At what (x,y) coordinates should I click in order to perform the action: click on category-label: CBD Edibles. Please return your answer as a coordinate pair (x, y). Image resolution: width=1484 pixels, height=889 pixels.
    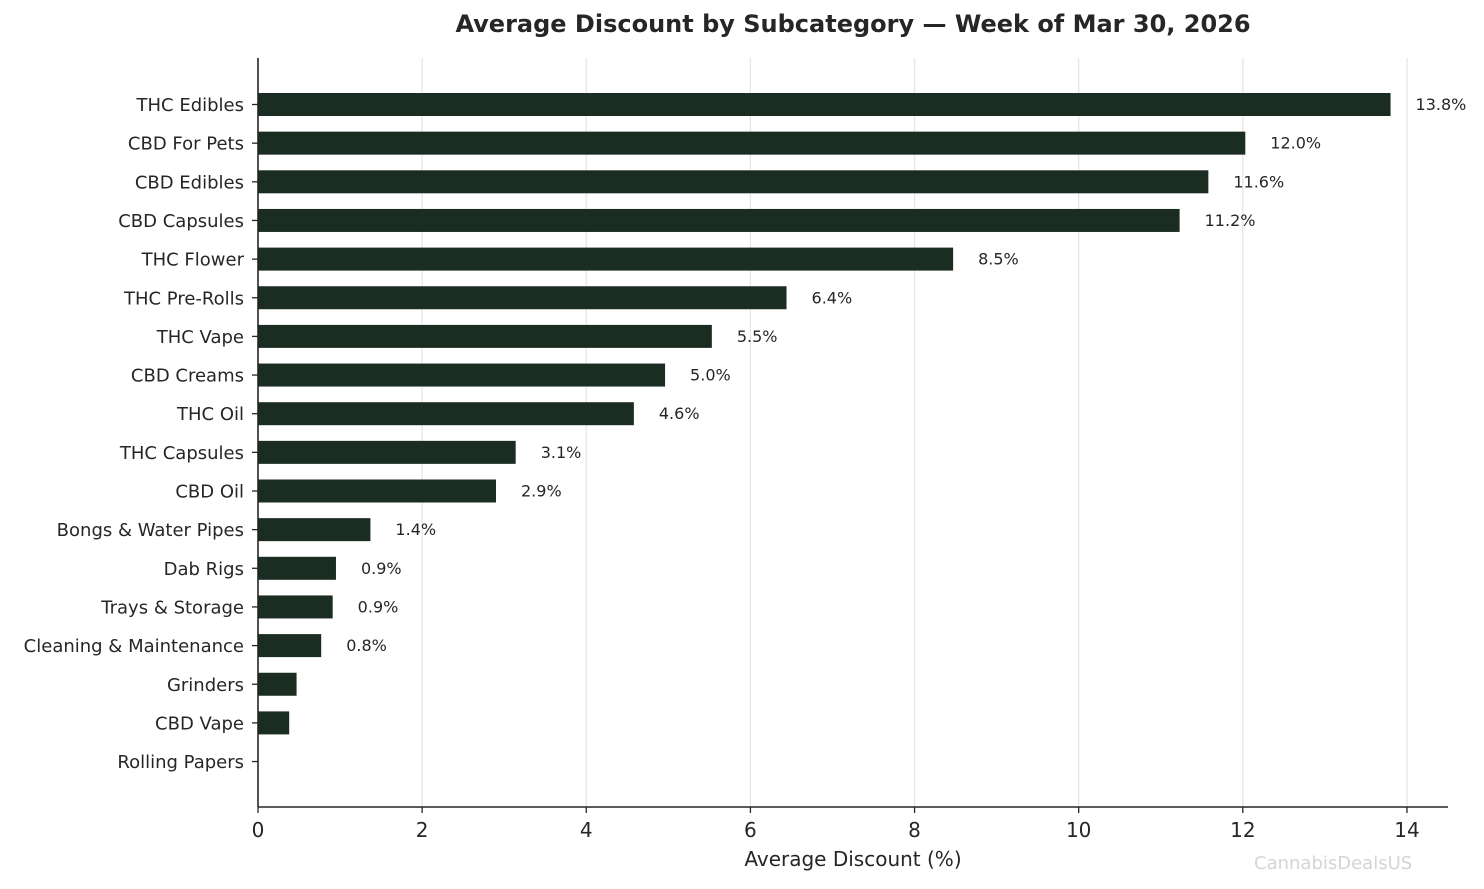
    Looking at the image, I should click on (189, 182).